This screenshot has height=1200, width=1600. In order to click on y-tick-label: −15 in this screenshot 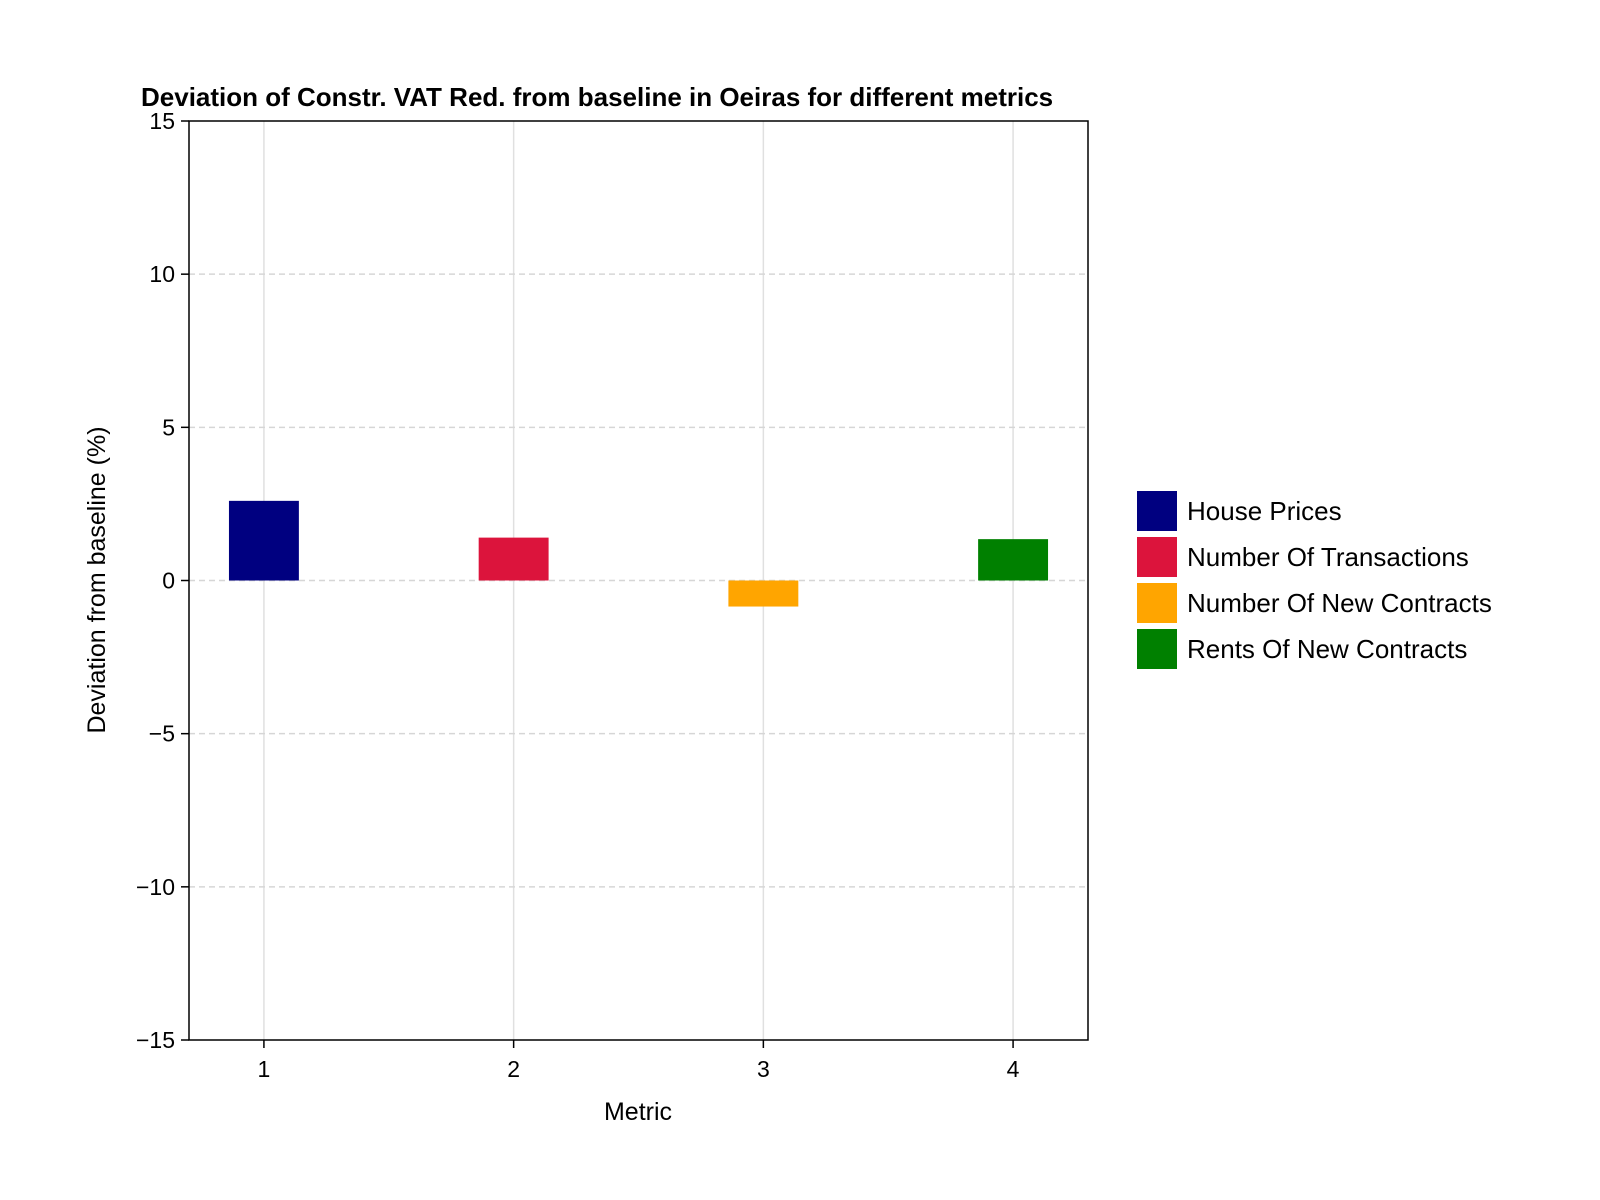, I will do `click(155, 1040)`.